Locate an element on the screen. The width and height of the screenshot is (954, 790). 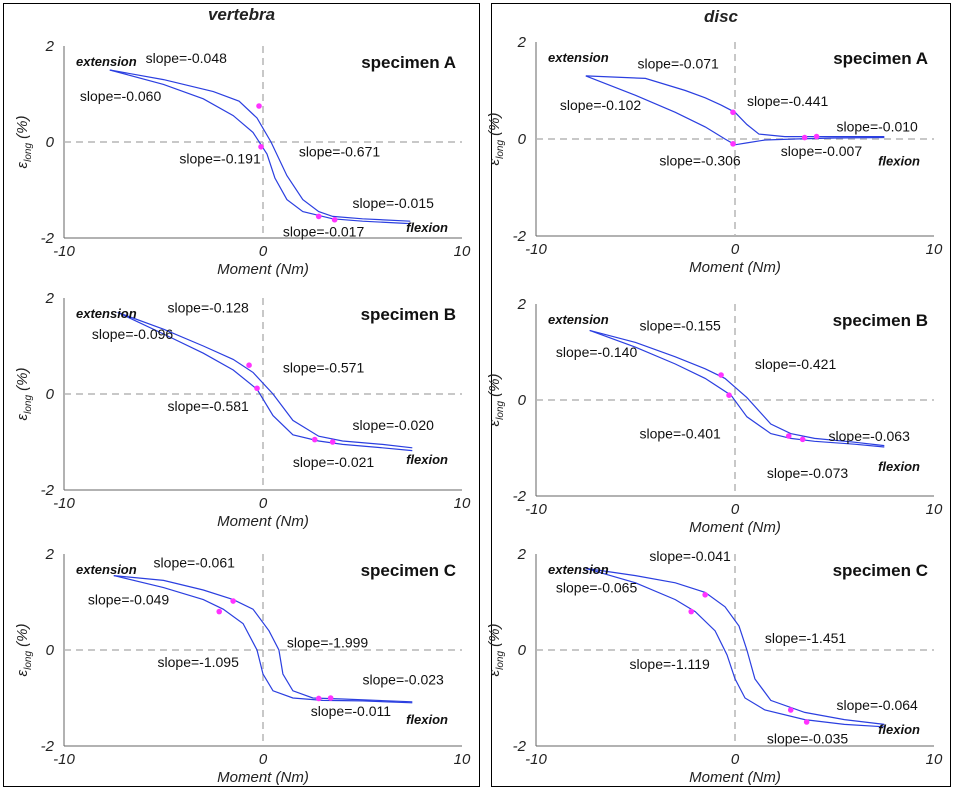
slope-annotation: slope=-0.061 is located at coordinates (195, 562).